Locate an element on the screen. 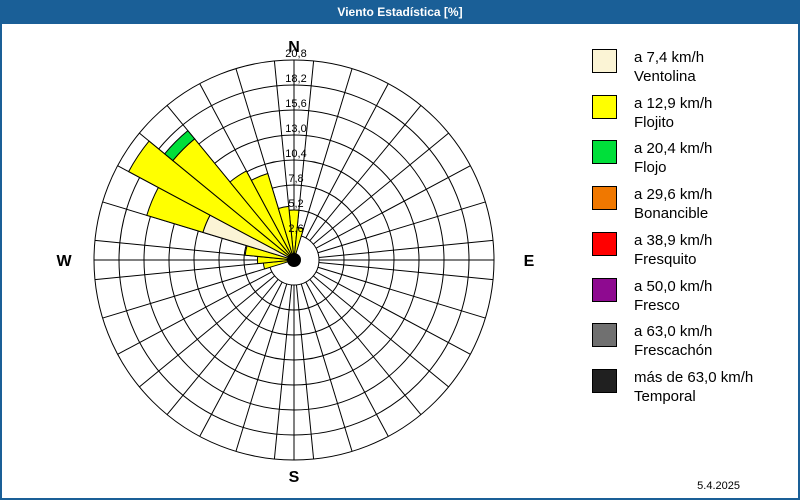 The height and width of the screenshot is (500, 800). legend-speed-label: a 12,9 km/h is located at coordinates (673, 103).